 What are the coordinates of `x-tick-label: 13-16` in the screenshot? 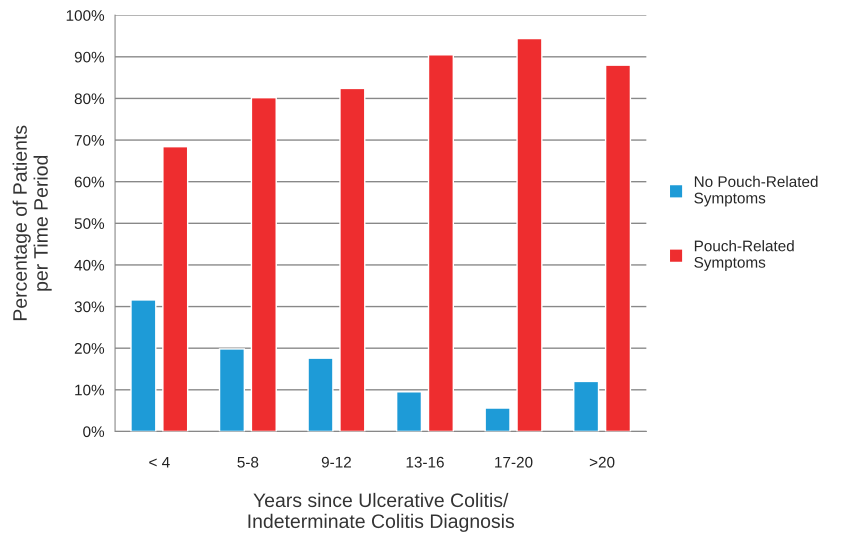 It's located at (425, 462).